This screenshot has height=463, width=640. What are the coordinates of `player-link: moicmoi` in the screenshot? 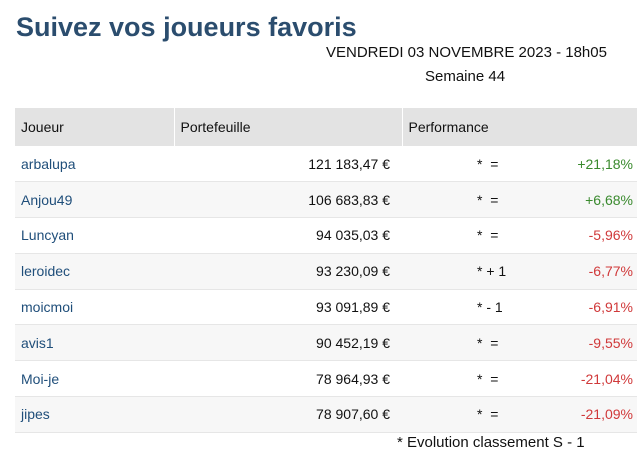 It's located at (47, 307).